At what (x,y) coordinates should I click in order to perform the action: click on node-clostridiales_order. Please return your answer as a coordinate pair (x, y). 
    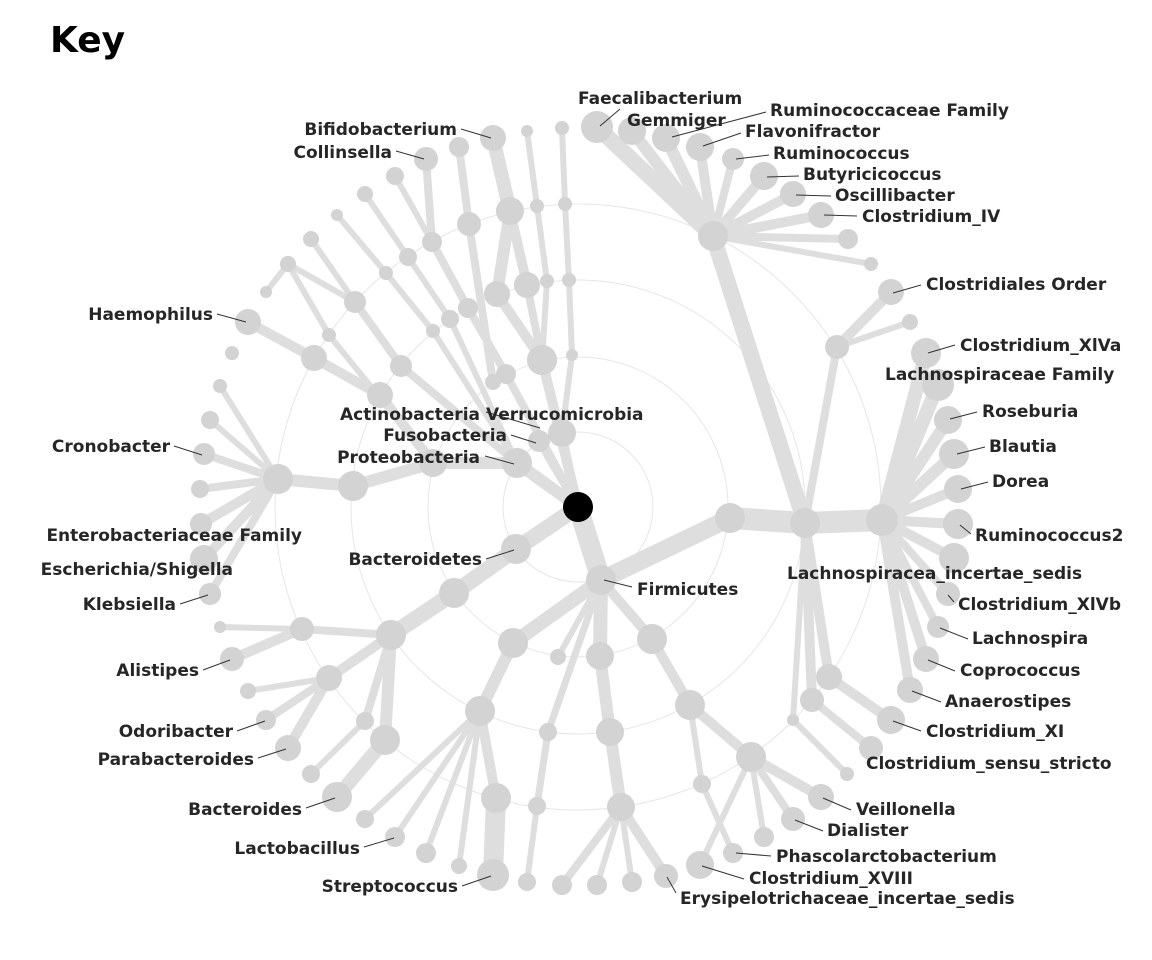
    Looking at the image, I should click on (891, 292).